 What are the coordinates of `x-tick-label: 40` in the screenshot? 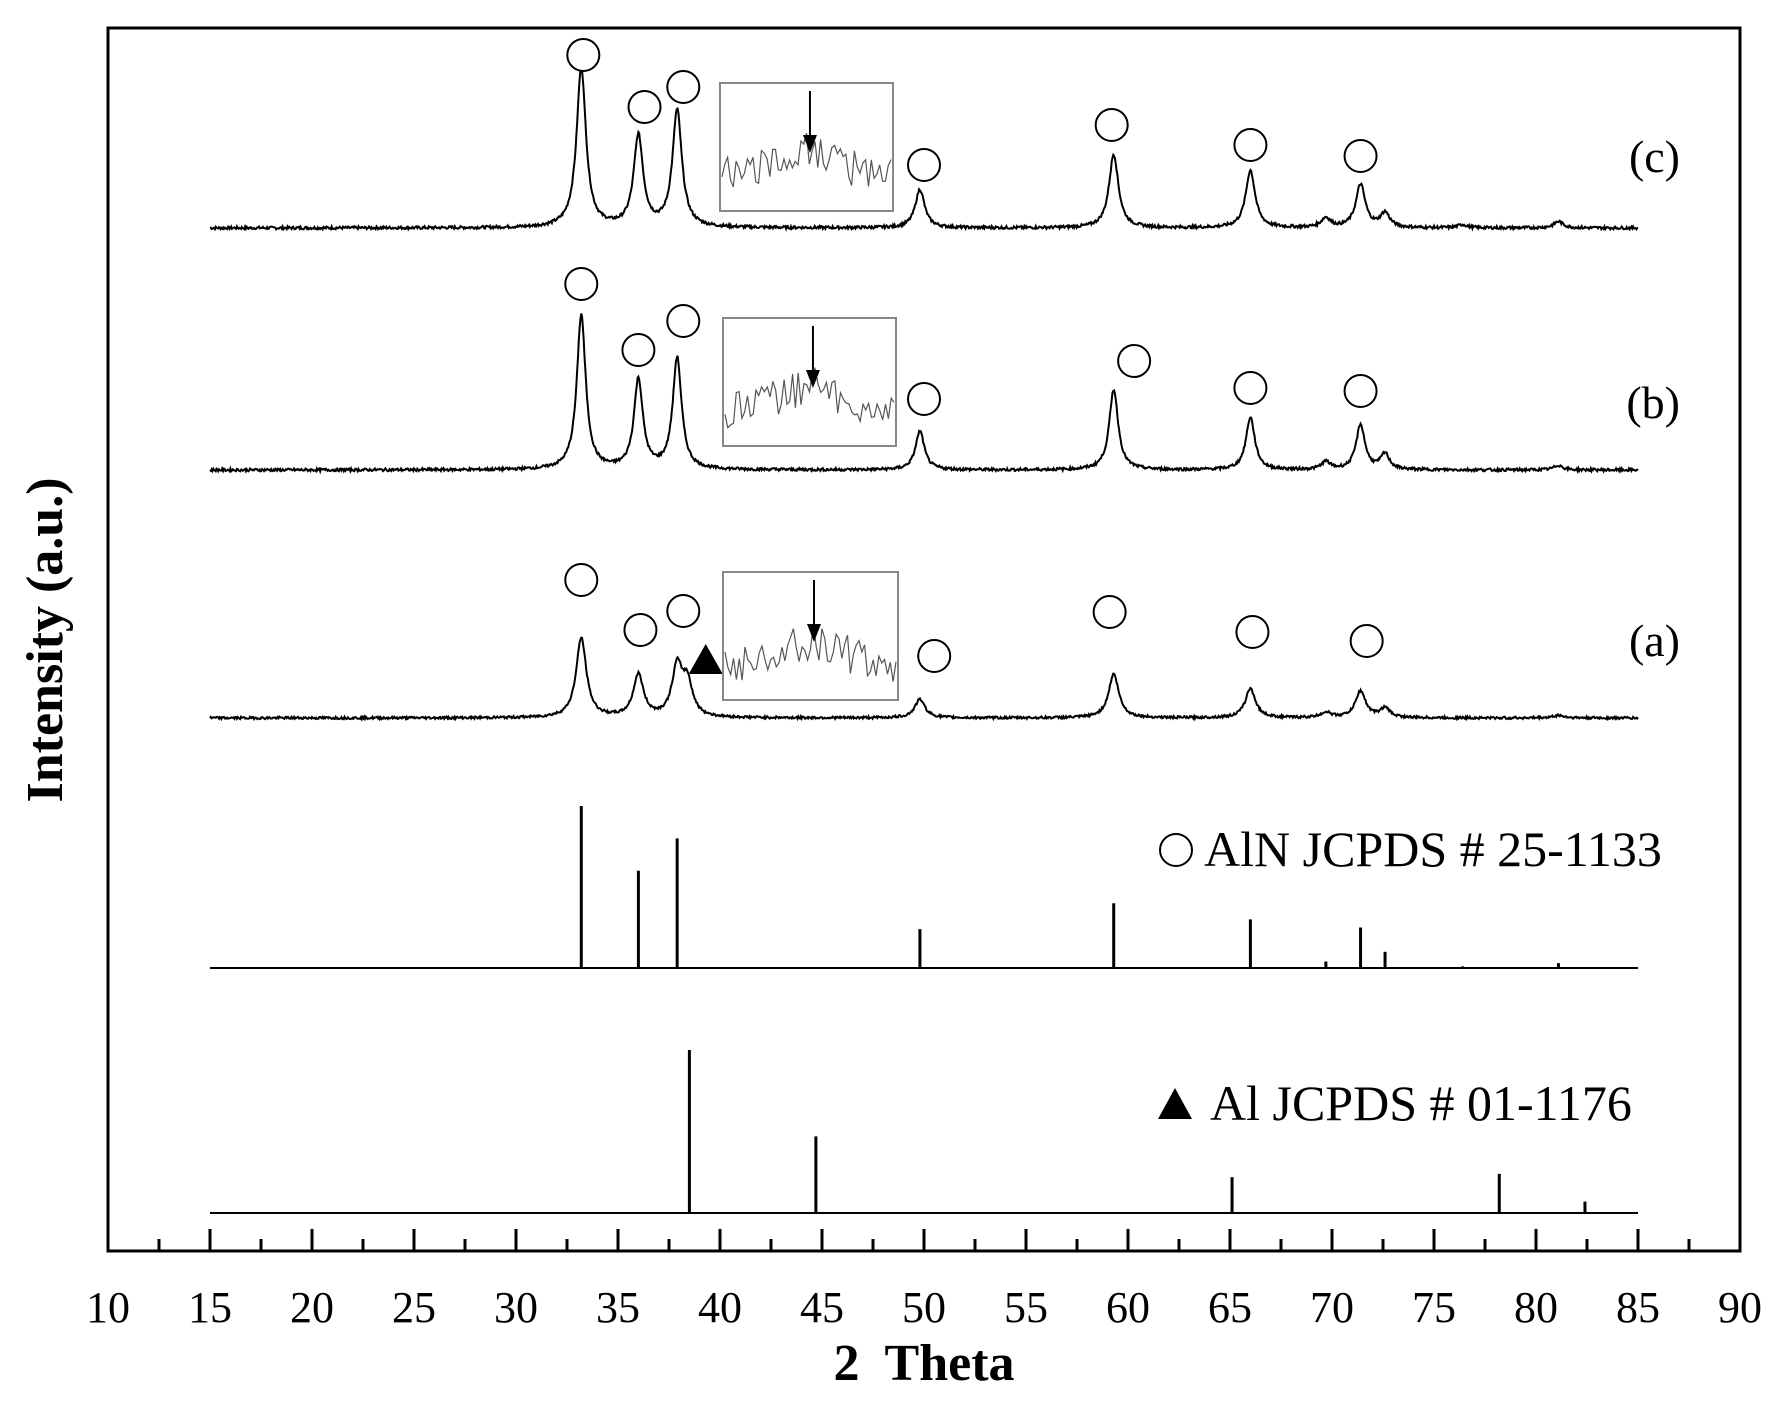 It's located at (720, 1307).